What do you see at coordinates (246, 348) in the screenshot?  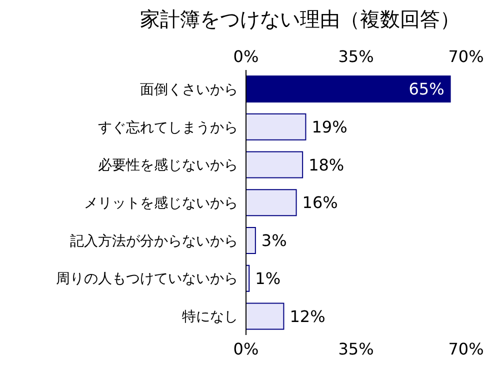 I see `x-tick-label: 0%` at bounding box center [246, 348].